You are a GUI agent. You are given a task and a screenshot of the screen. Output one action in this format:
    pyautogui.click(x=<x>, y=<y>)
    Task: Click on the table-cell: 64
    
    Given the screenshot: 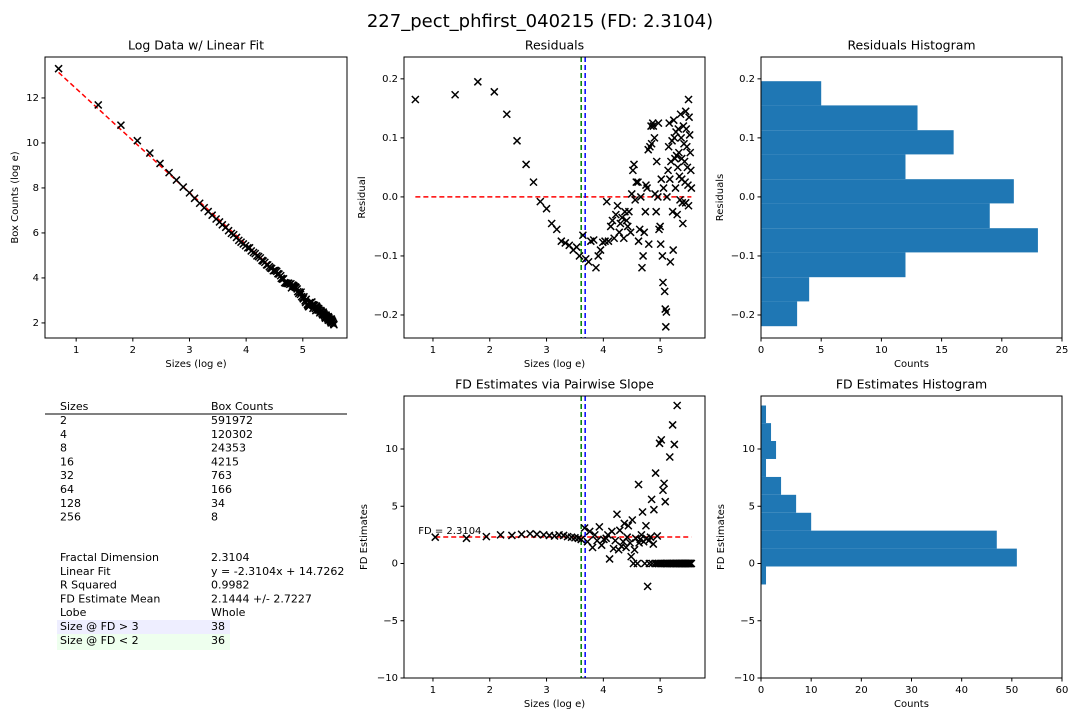 What is the action you would take?
    pyautogui.click(x=67, y=489)
    